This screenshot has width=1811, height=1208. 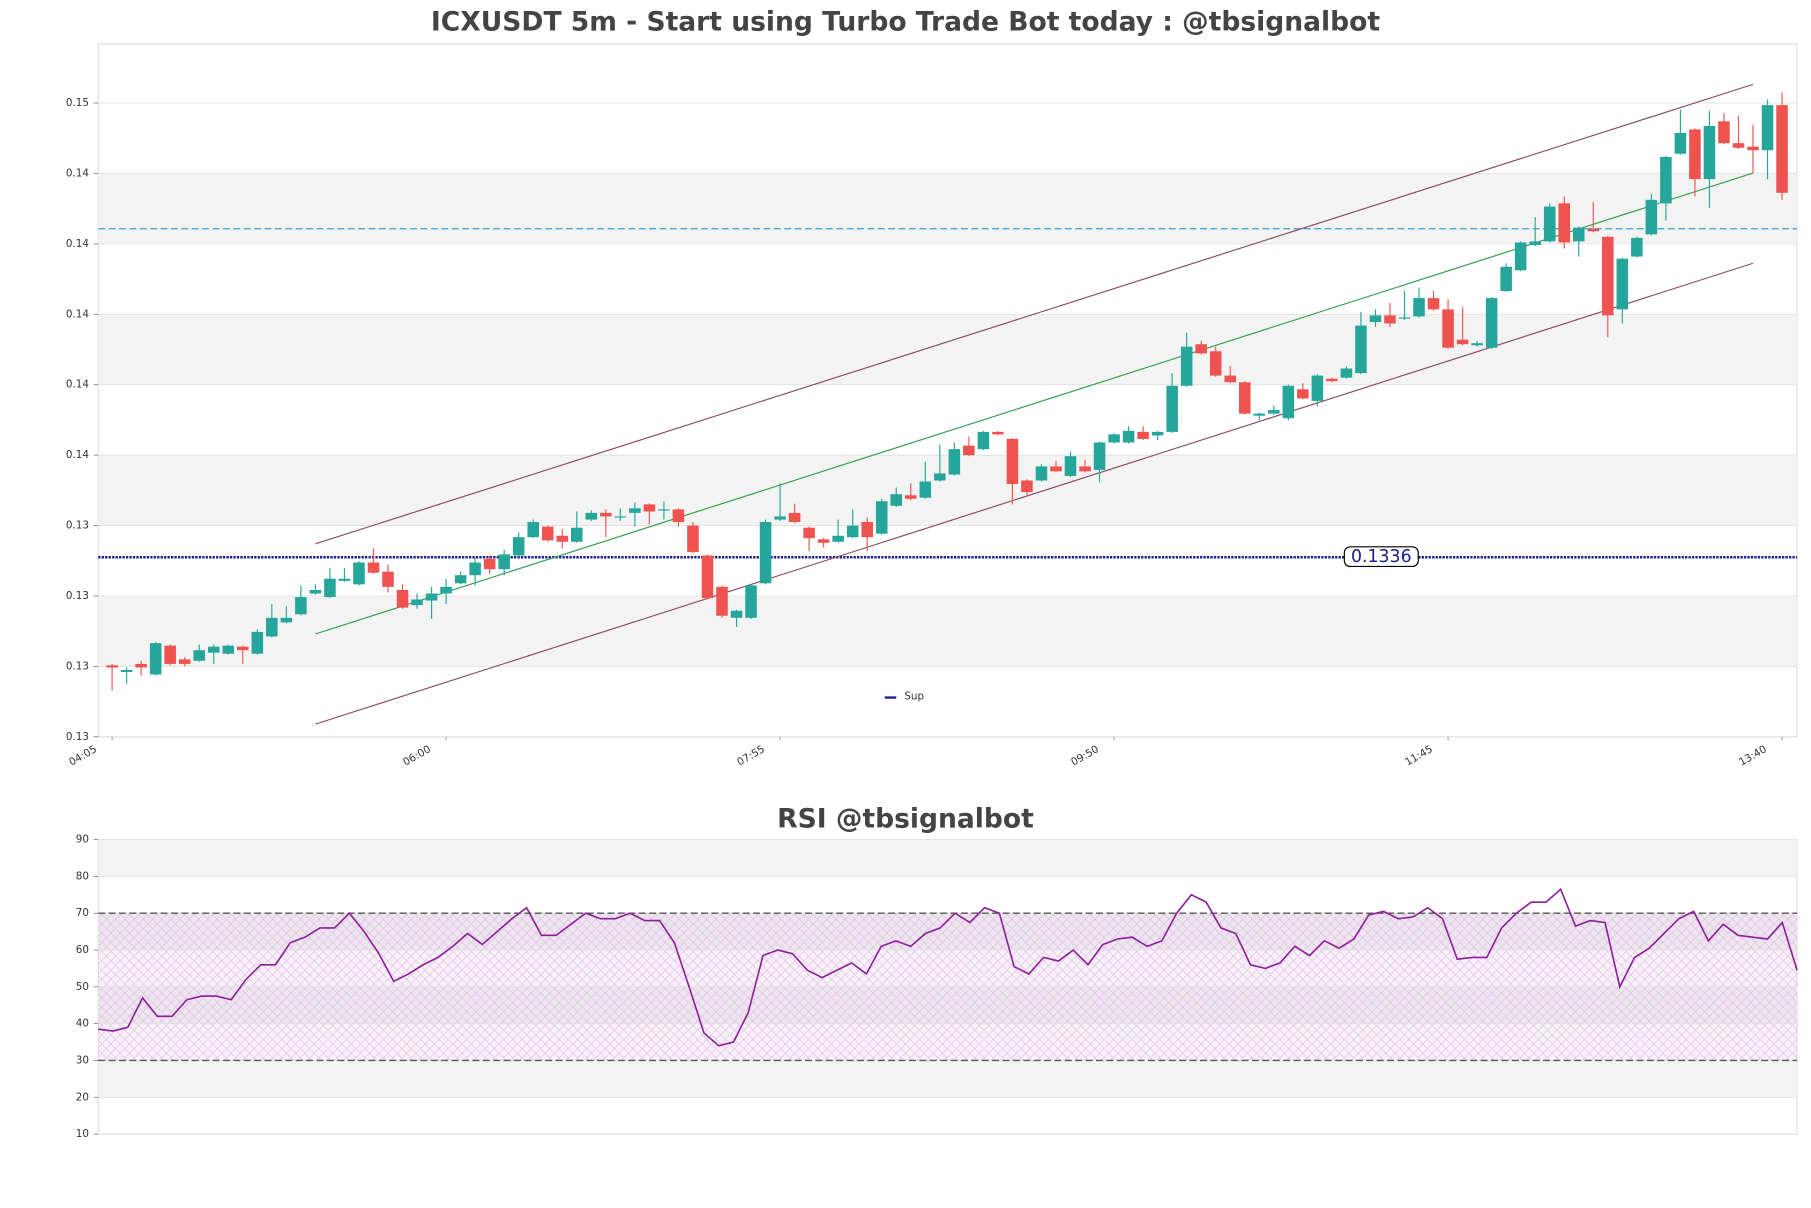 I want to click on y-tick-label: 70, so click(x=82, y=913).